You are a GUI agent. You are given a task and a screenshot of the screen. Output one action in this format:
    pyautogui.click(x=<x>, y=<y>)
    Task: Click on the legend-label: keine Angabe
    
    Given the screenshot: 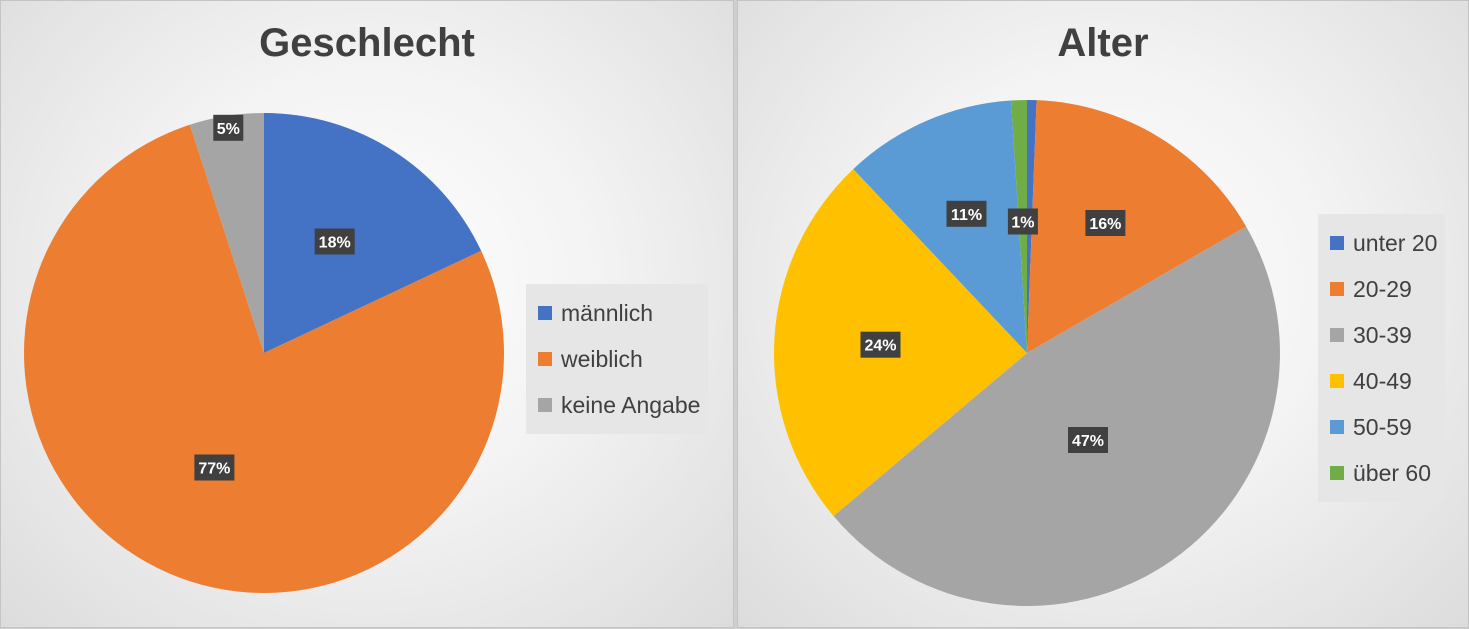 What is the action you would take?
    pyautogui.click(x=631, y=404)
    